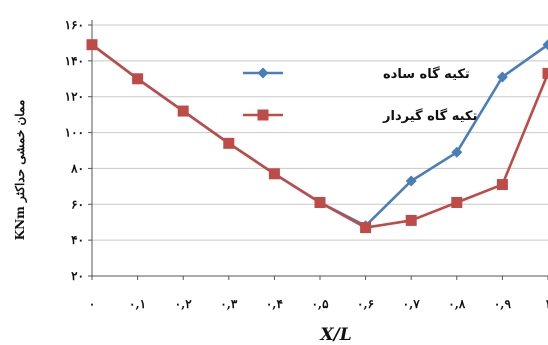 The image size is (548, 345). Describe the element at coordinates (412, 304) in the screenshot. I see `x-tick-label: ۰,۷` at that location.